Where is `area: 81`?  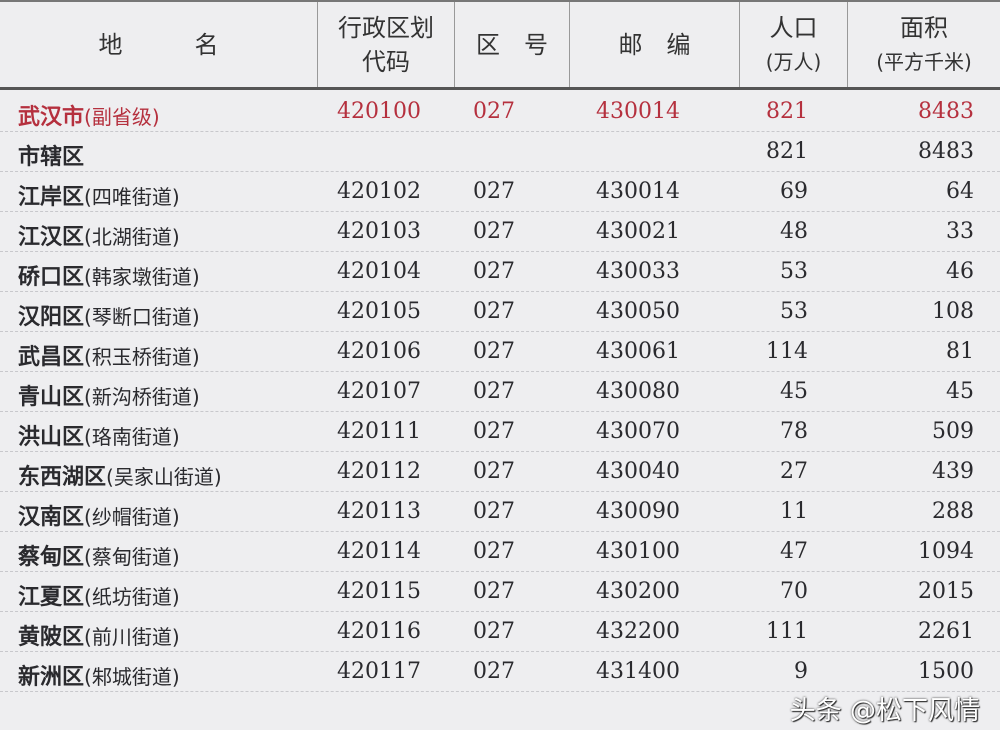 area: 81 is located at coordinates (960, 351).